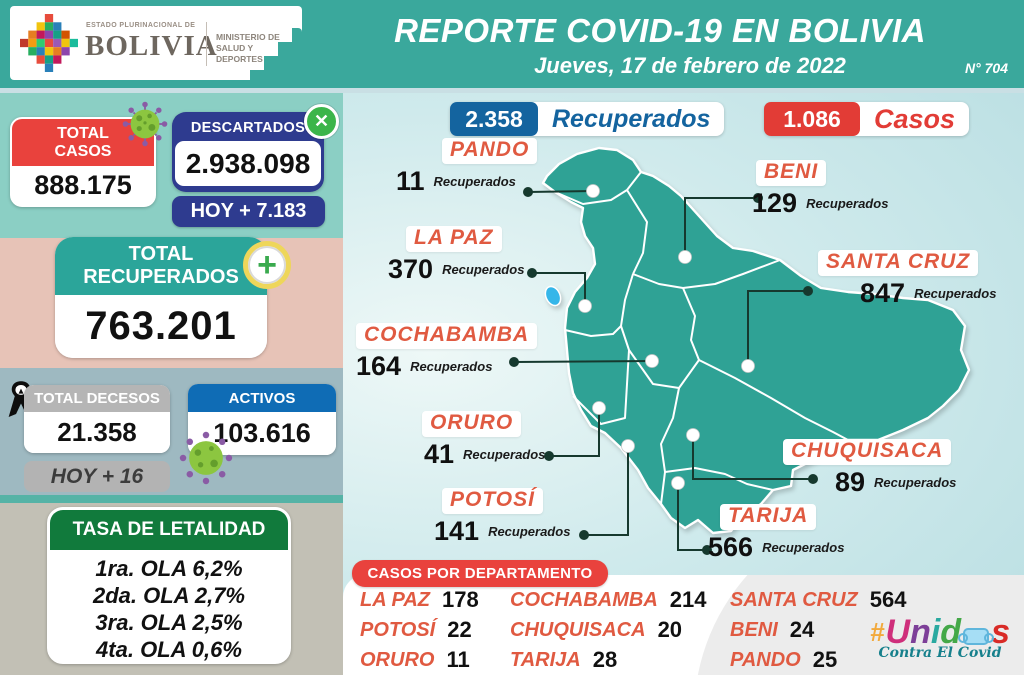 The width and height of the screenshot is (1024, 675). Describe the element at coordinates (83, 142) in the screenshot. I see `total-cases-label: TOTAL CASOS` at that location.